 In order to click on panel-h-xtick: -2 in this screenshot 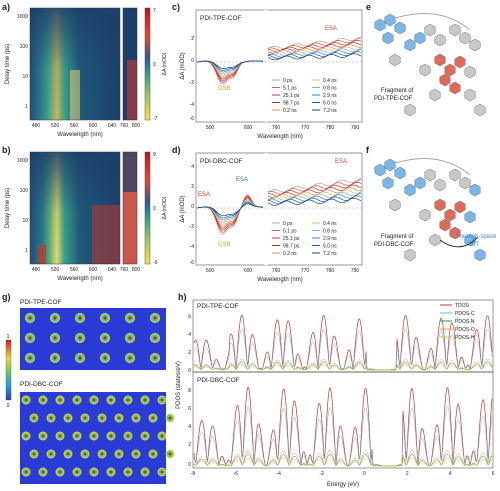, I will do `click(321, 474)`.